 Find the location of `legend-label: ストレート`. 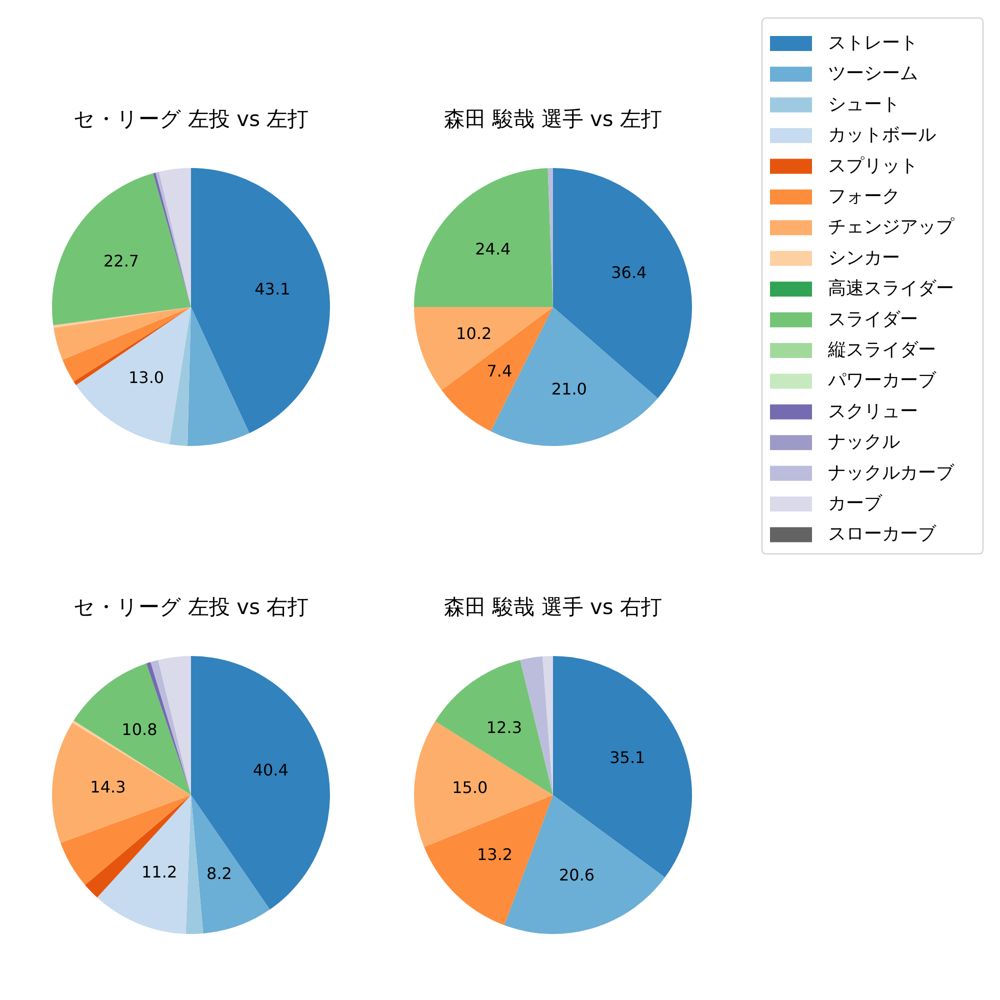

legend-label: ストレート is located at coordinates (873, 43).